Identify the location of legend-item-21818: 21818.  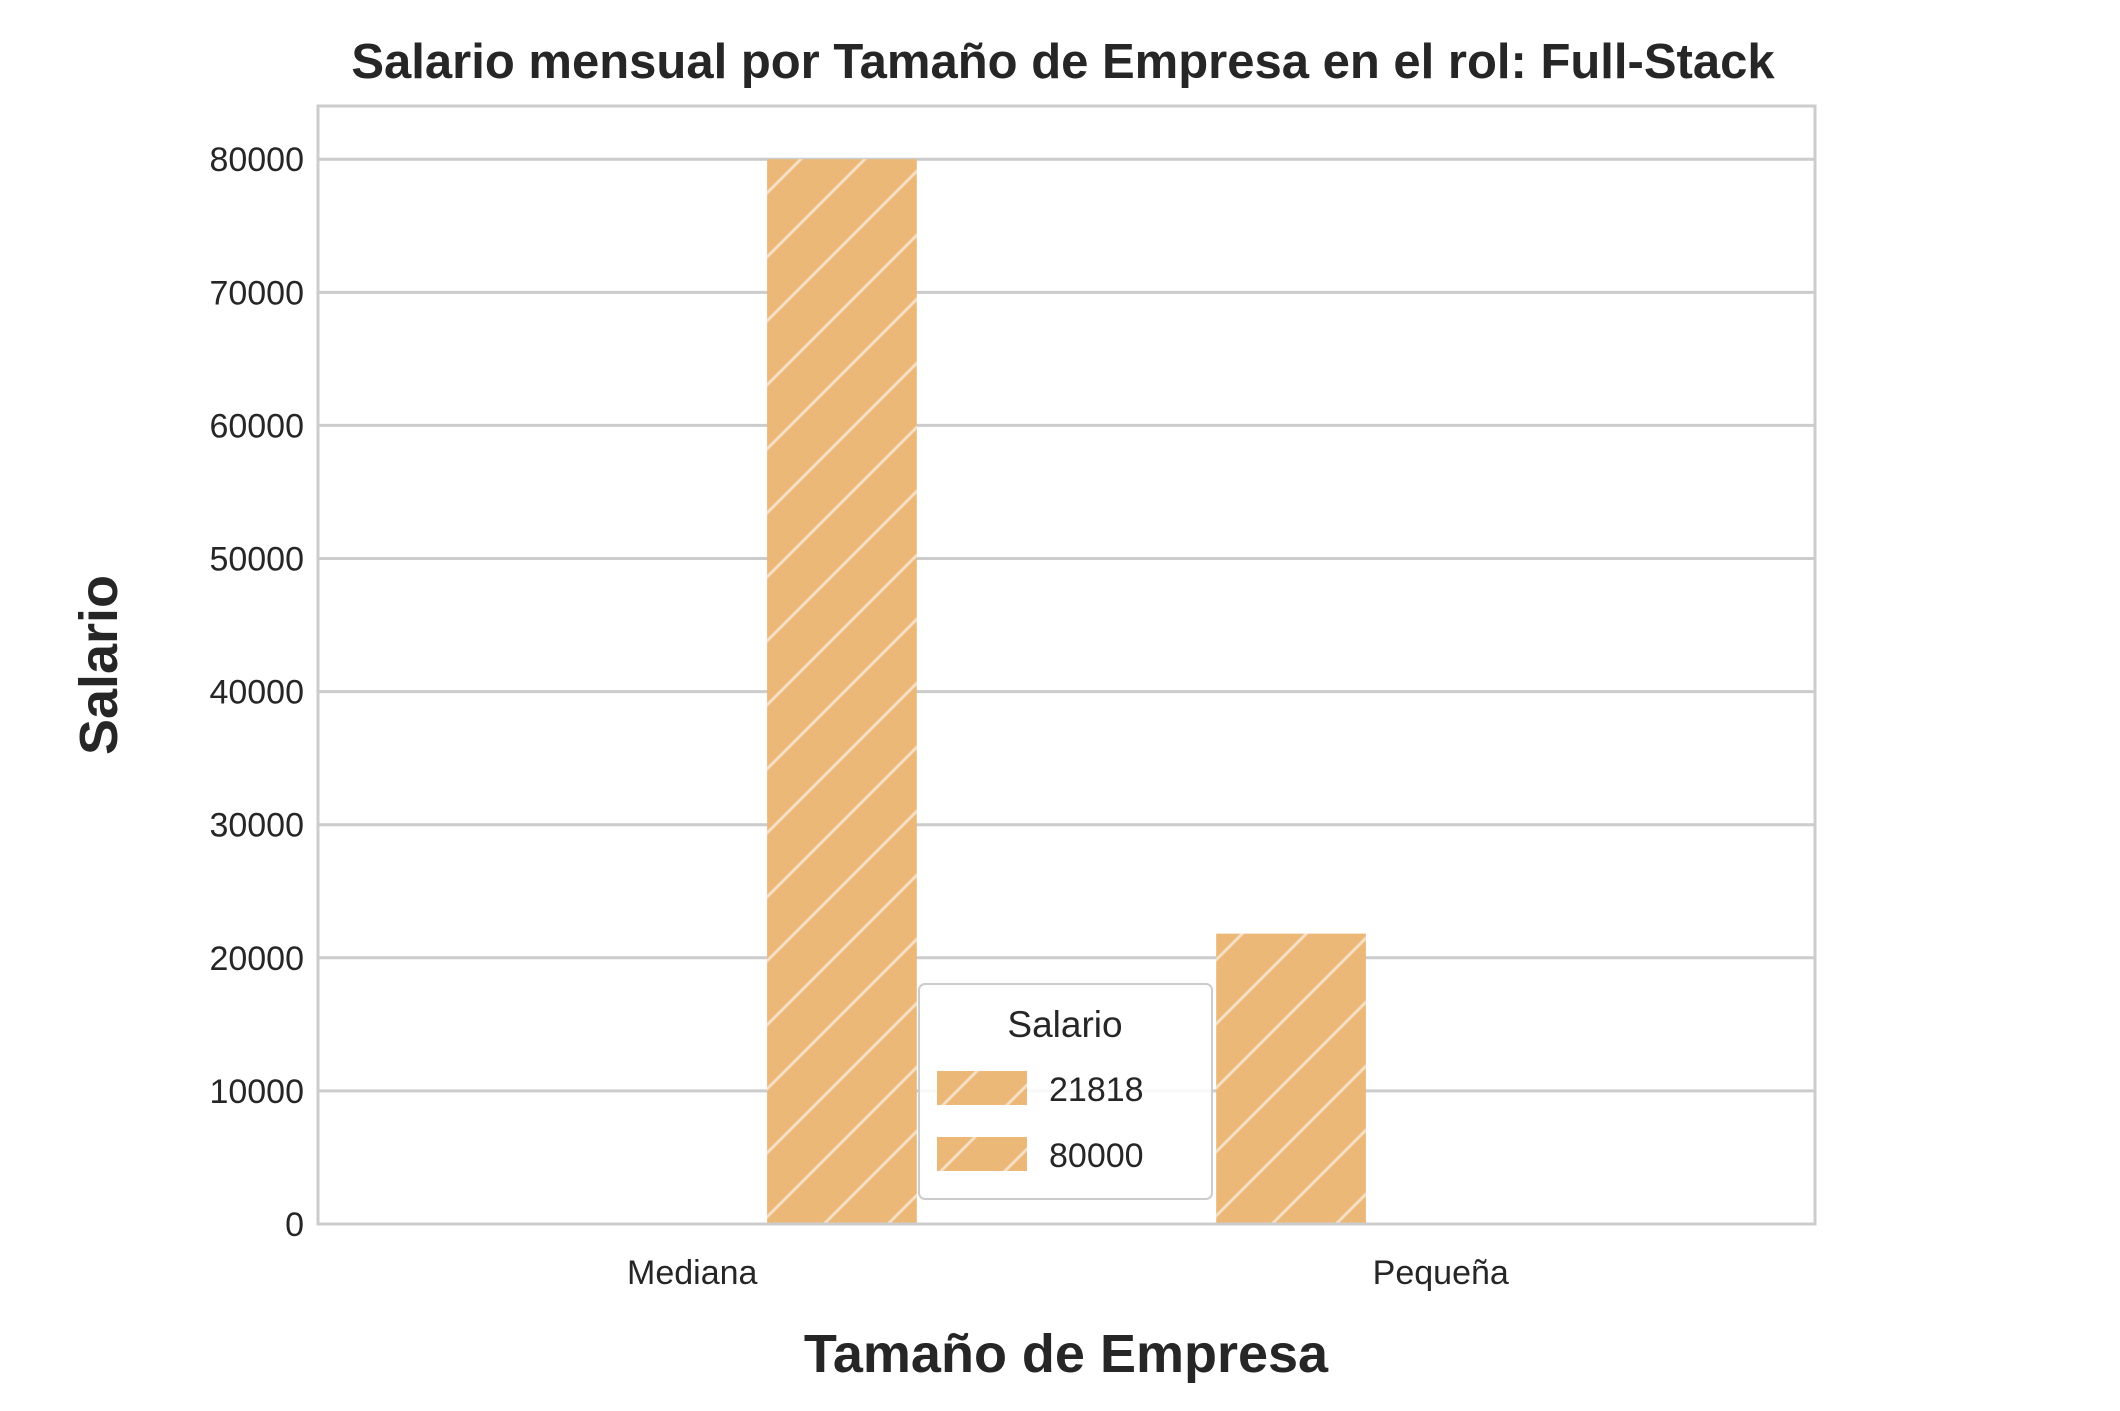
(1040, 1090).